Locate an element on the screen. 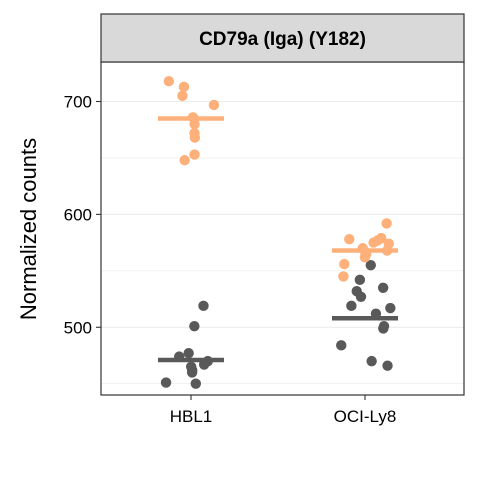 The height and width of the screenshot is (480, 480). facet-strip is located at coordinates (282, 38).